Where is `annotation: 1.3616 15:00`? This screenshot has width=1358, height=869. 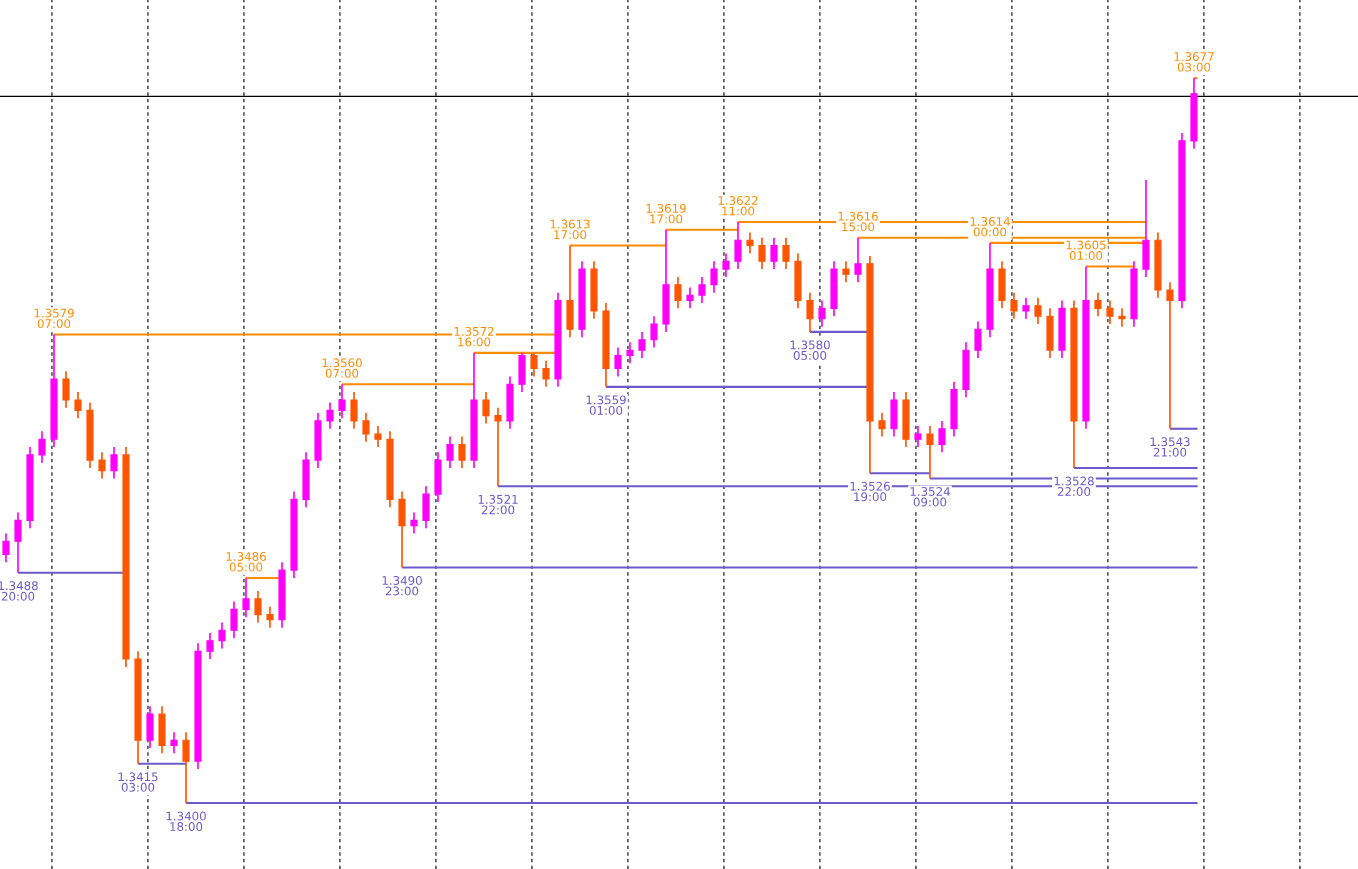 annotation: 1.3616 15:00 is located at coordinates (858, 221).